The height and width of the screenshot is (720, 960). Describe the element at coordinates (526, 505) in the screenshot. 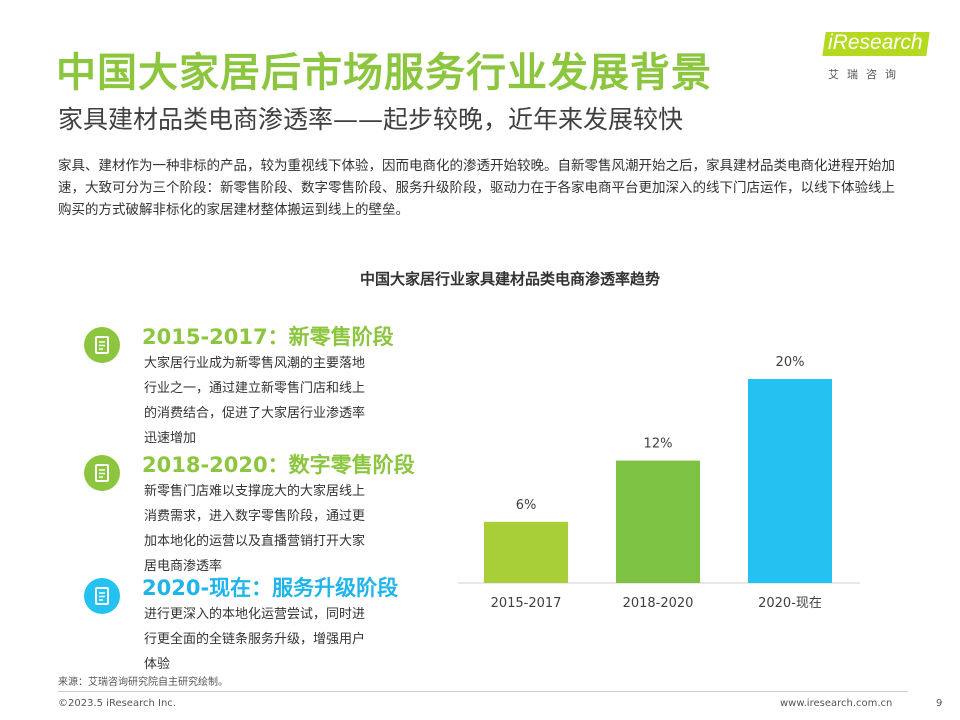

I see `data-label: 6%` at that location.